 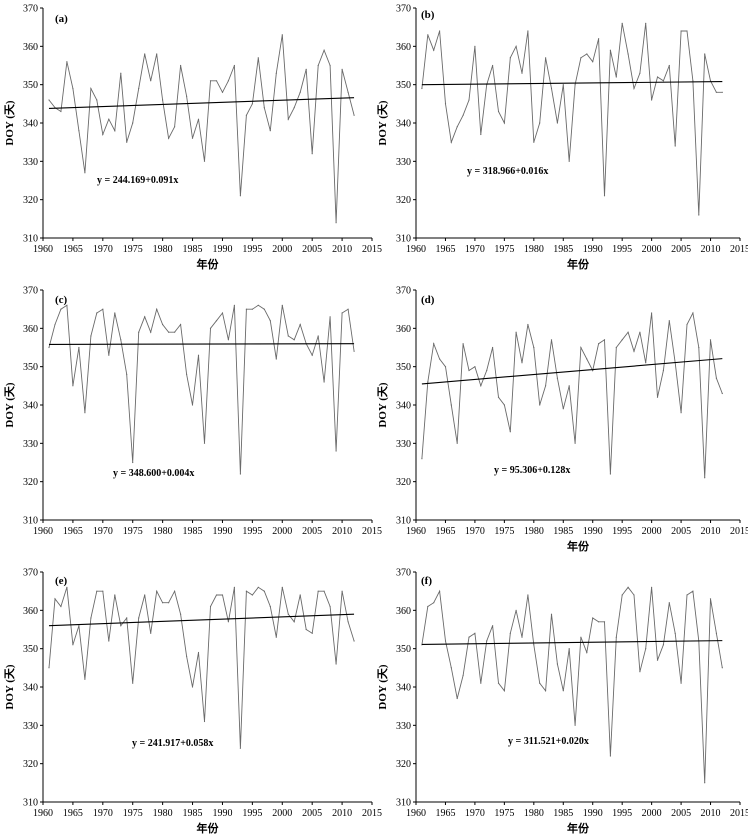 I want to click on x-tick-label: 1980, so click(x=534, y=531).